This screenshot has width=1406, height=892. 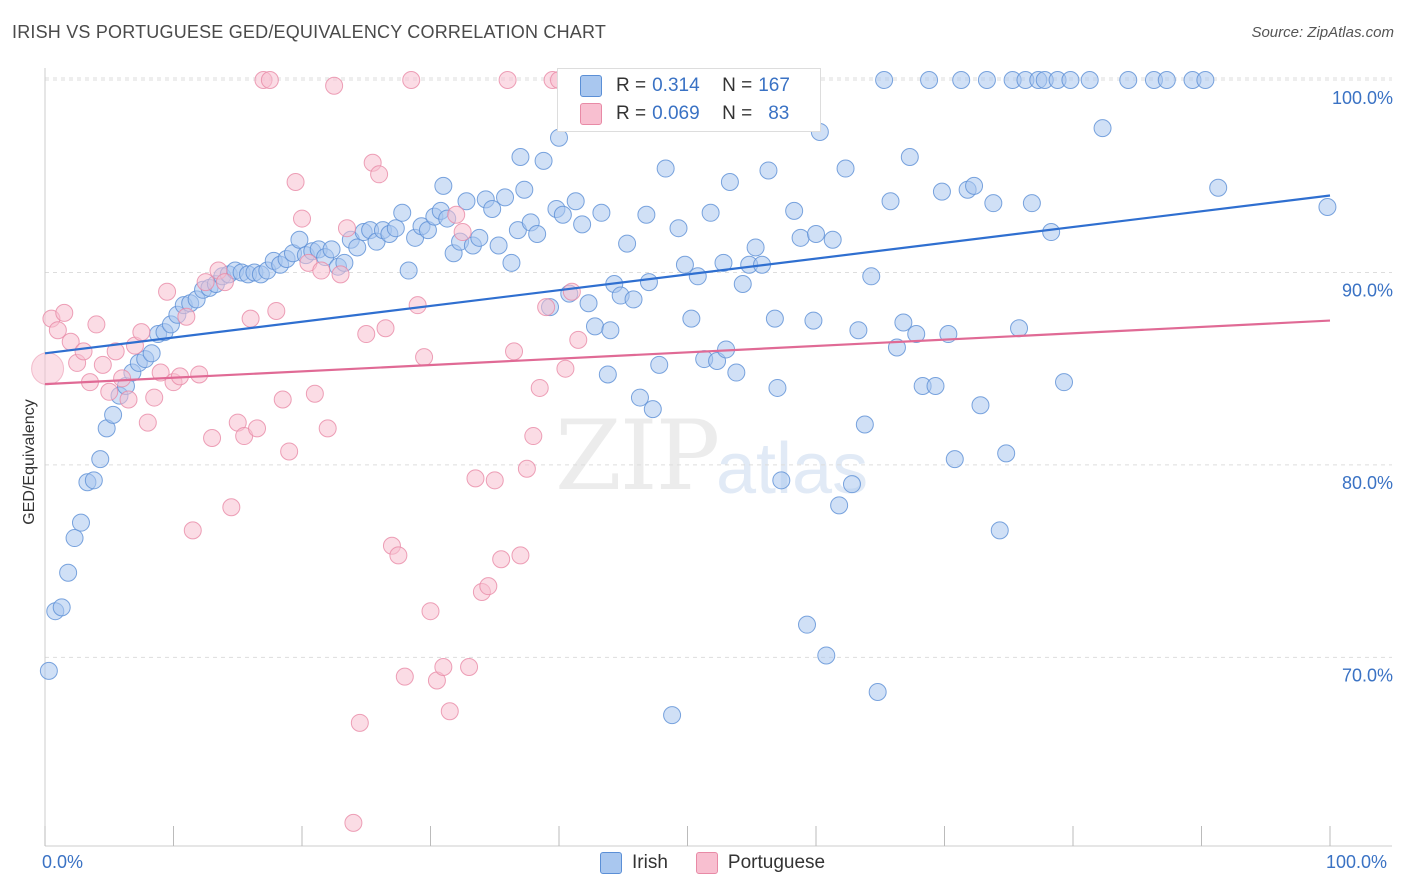 I want to click on y-tick-label: 100.0%, so click(x=1362, y=98).